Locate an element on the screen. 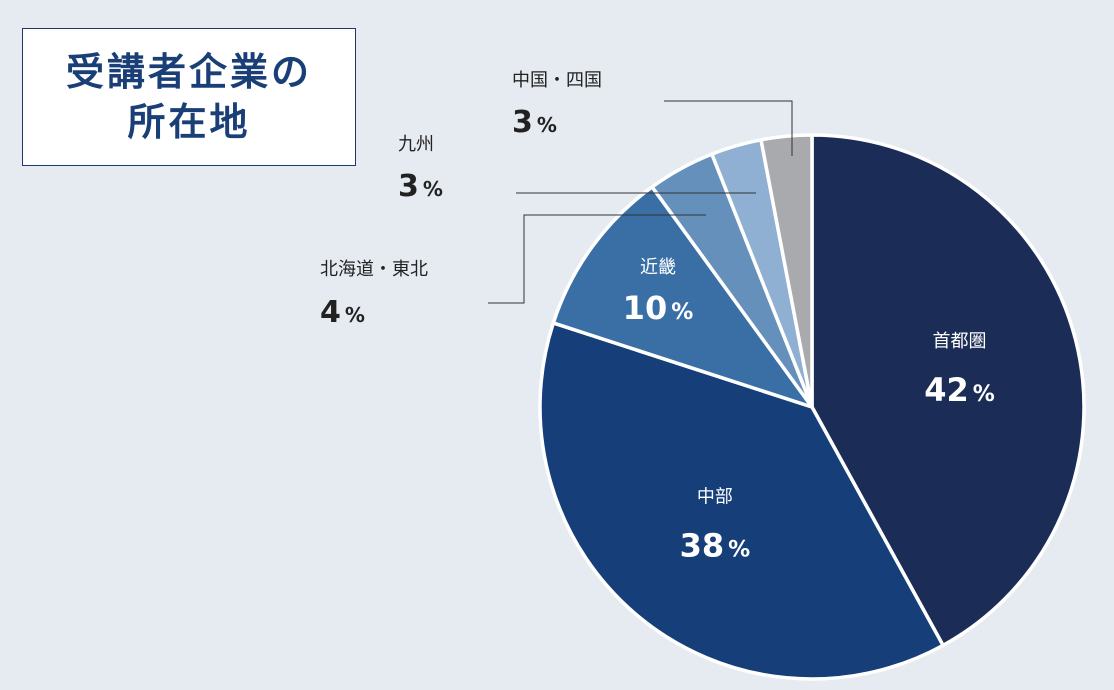  chart-title-box: 受講者企業の 所在地 is located at coordinates (189, 97).